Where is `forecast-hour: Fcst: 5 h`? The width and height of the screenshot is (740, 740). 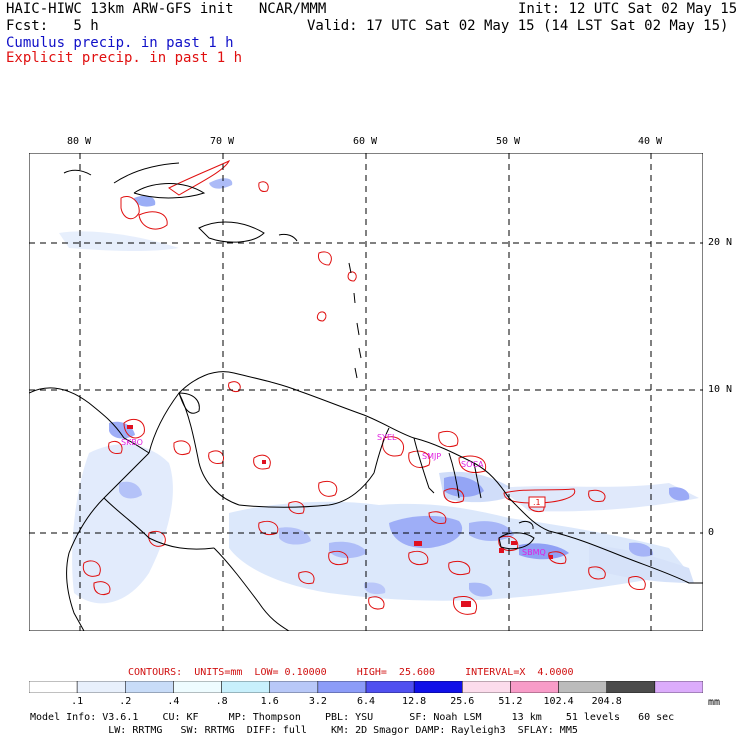 forecast-hour: Fcst: 5 h is located at coordinates (52, 26).